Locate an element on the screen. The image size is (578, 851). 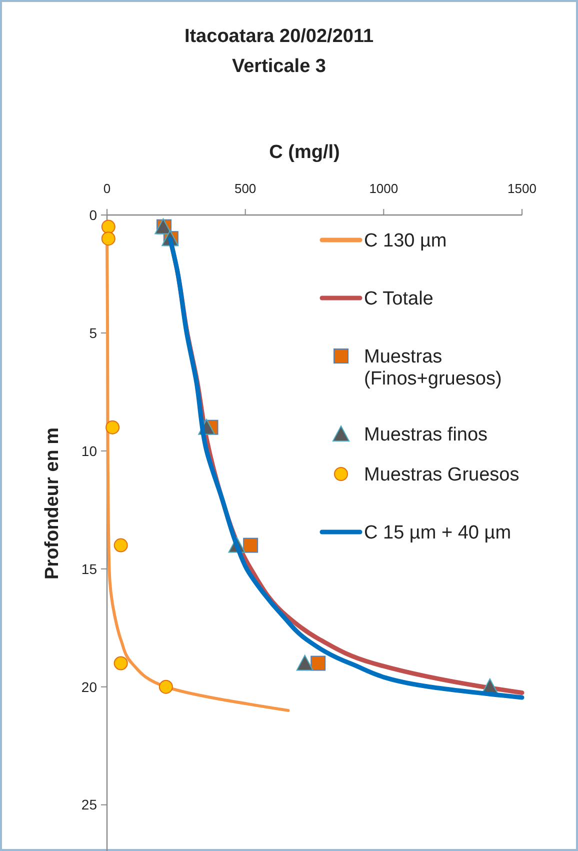
legend-label: Muestras finos is located at coordinates (426, 435).